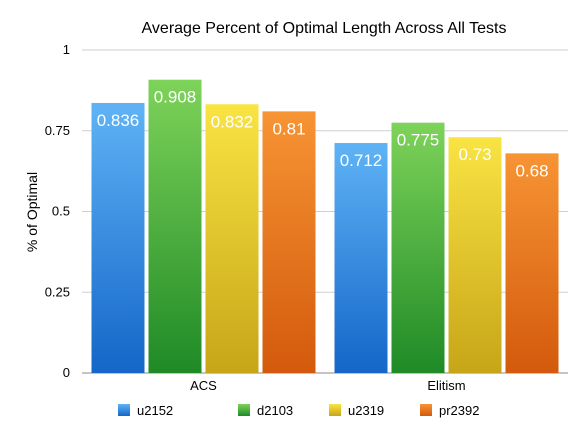  Describe the element at coordinates (361, 160) in the screenshot. I see `bar-value-label: 0.712` at that location.